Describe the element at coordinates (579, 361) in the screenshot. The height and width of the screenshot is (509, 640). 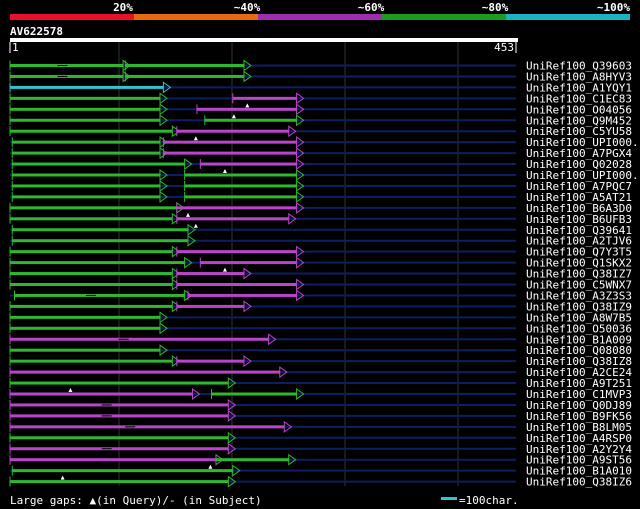
I see `hit-name: UniRef100_Q38IZ8` at that location.